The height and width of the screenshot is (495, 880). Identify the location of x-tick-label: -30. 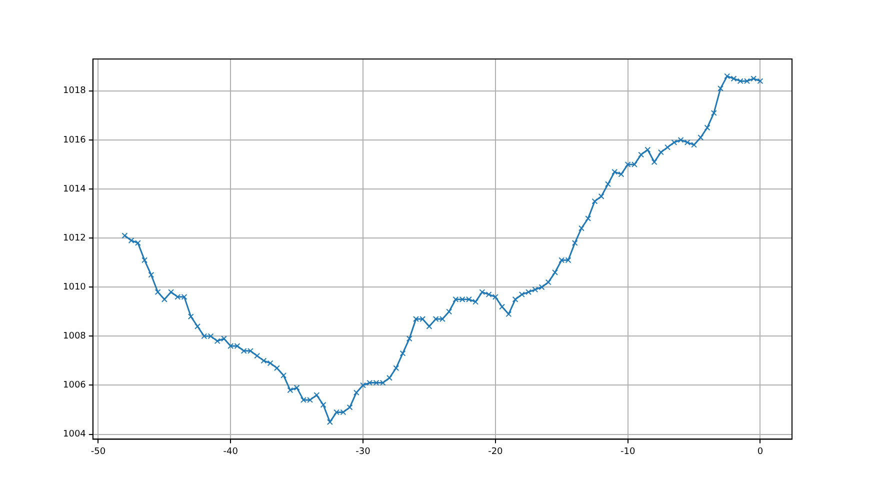
(363, 451).